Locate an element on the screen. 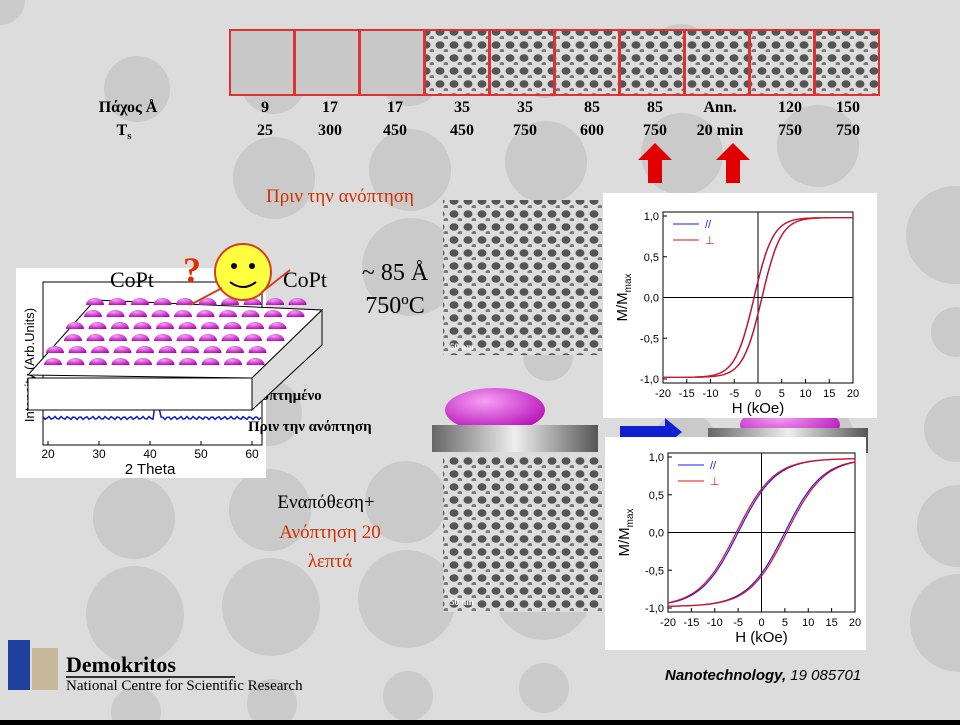  table-cell: 9 is located at coordinates (265, 107).